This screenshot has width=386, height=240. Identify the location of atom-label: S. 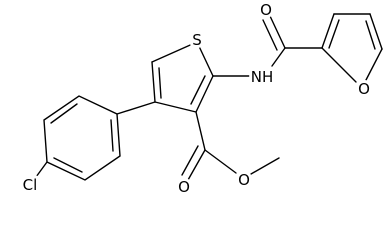
(197, 40).